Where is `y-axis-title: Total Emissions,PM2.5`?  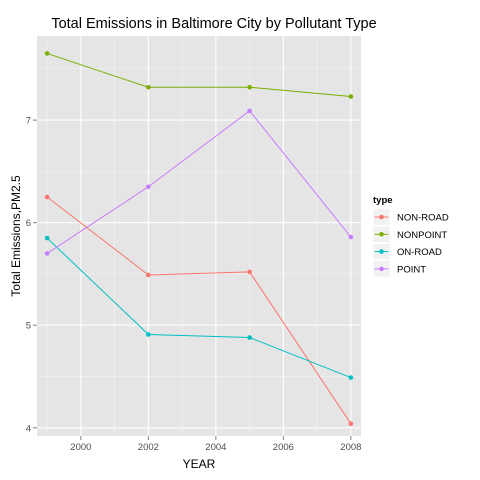
y-axis-title: Total Emissions,PM2.5 is located at coordinates (16, 236).